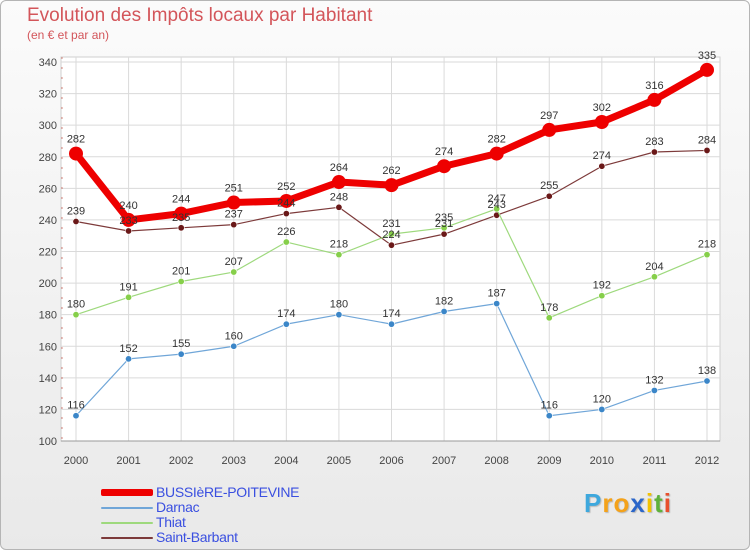 This screenshot has height=550, width=750. What do you see at coordinates (286, 461) in the screenshot?
I see `x-tick-label: 2004` at bounding box center [286, 461].